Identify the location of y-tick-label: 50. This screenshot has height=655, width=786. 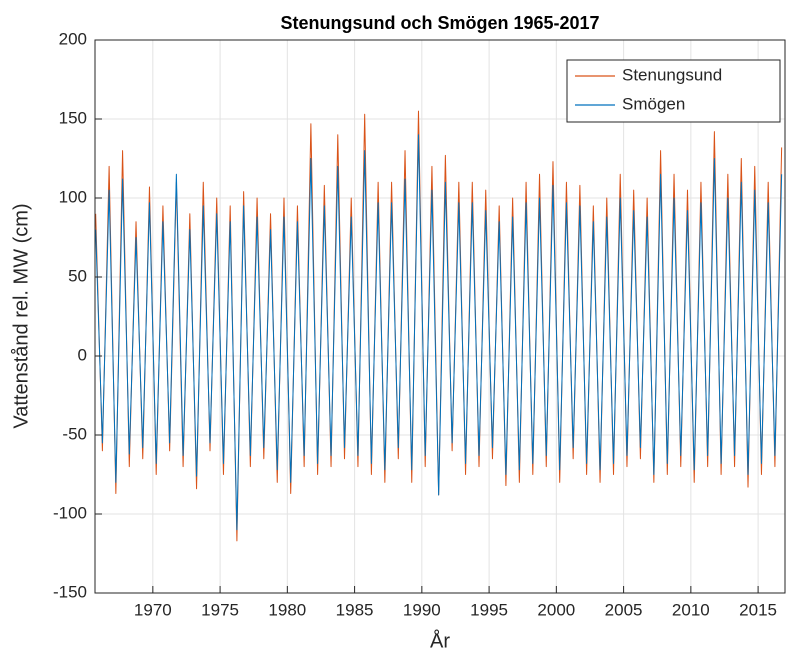
(77, 275).